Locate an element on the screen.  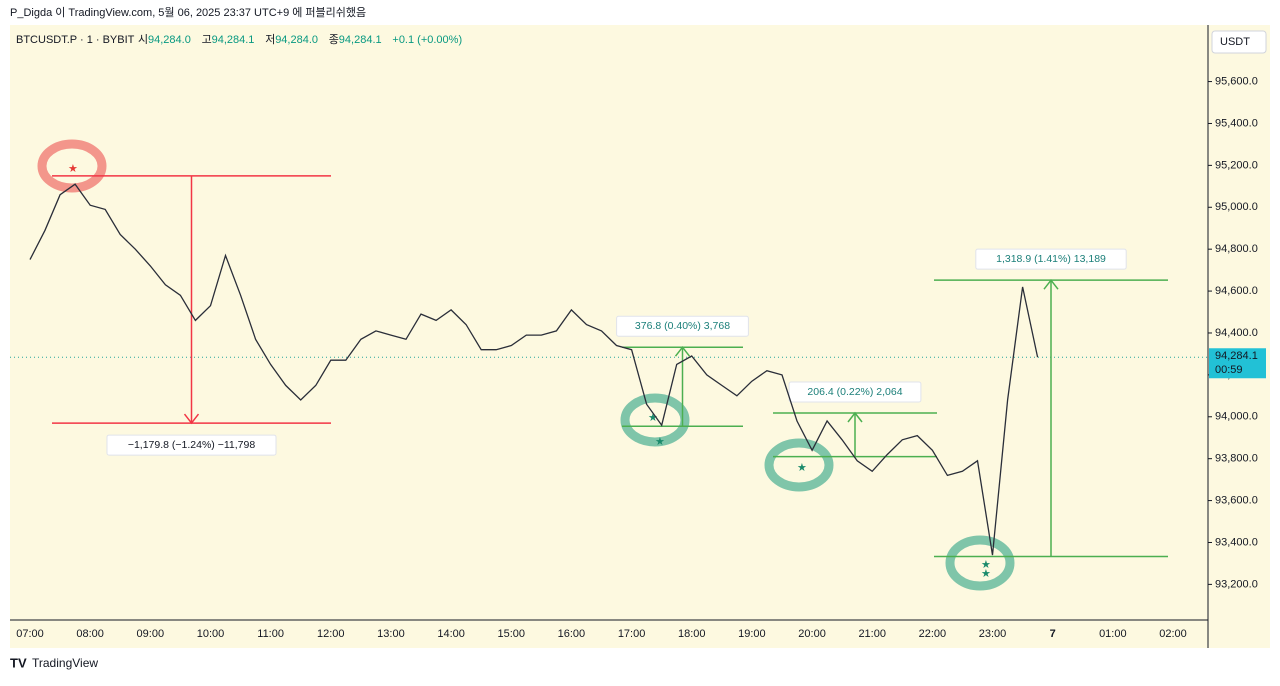
ohlc-label: 시 is located at coordinates (143, 40).